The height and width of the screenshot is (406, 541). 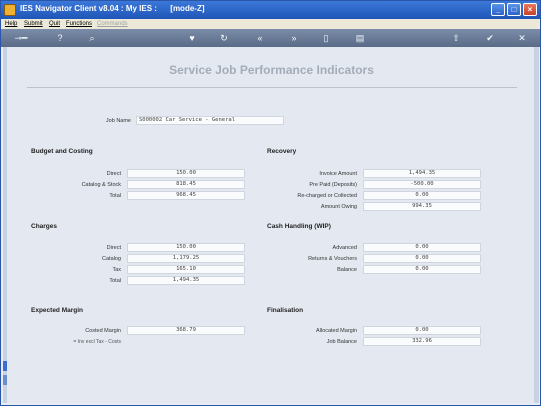 I want to click on charges-direct-label: Direct, so click(x=113, y=248).